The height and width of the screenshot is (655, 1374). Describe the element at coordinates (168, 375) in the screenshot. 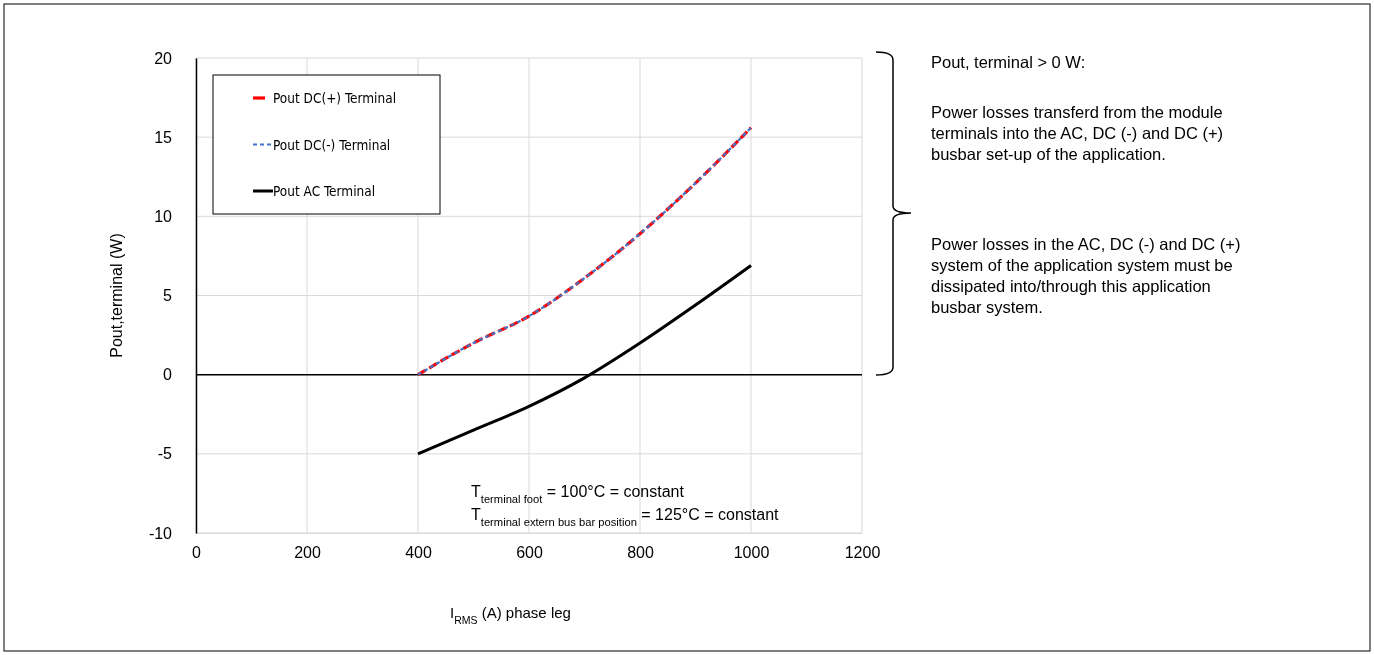

I see `y-tick-label: 0` at that location.